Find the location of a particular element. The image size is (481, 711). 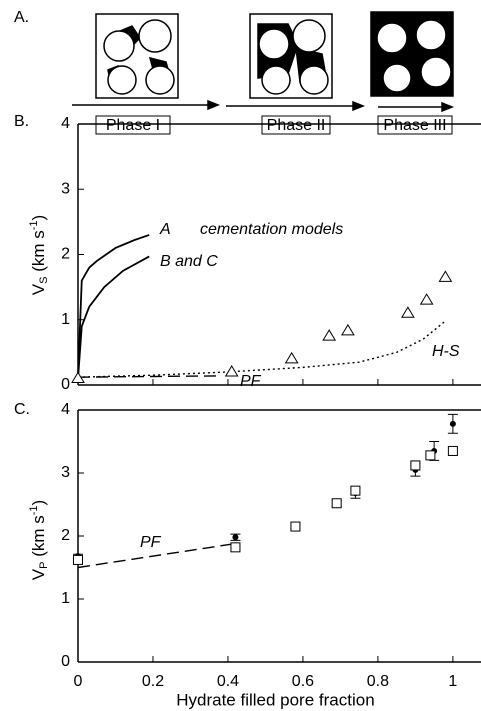

panel-label: A. is located at coordinates (21, 17).